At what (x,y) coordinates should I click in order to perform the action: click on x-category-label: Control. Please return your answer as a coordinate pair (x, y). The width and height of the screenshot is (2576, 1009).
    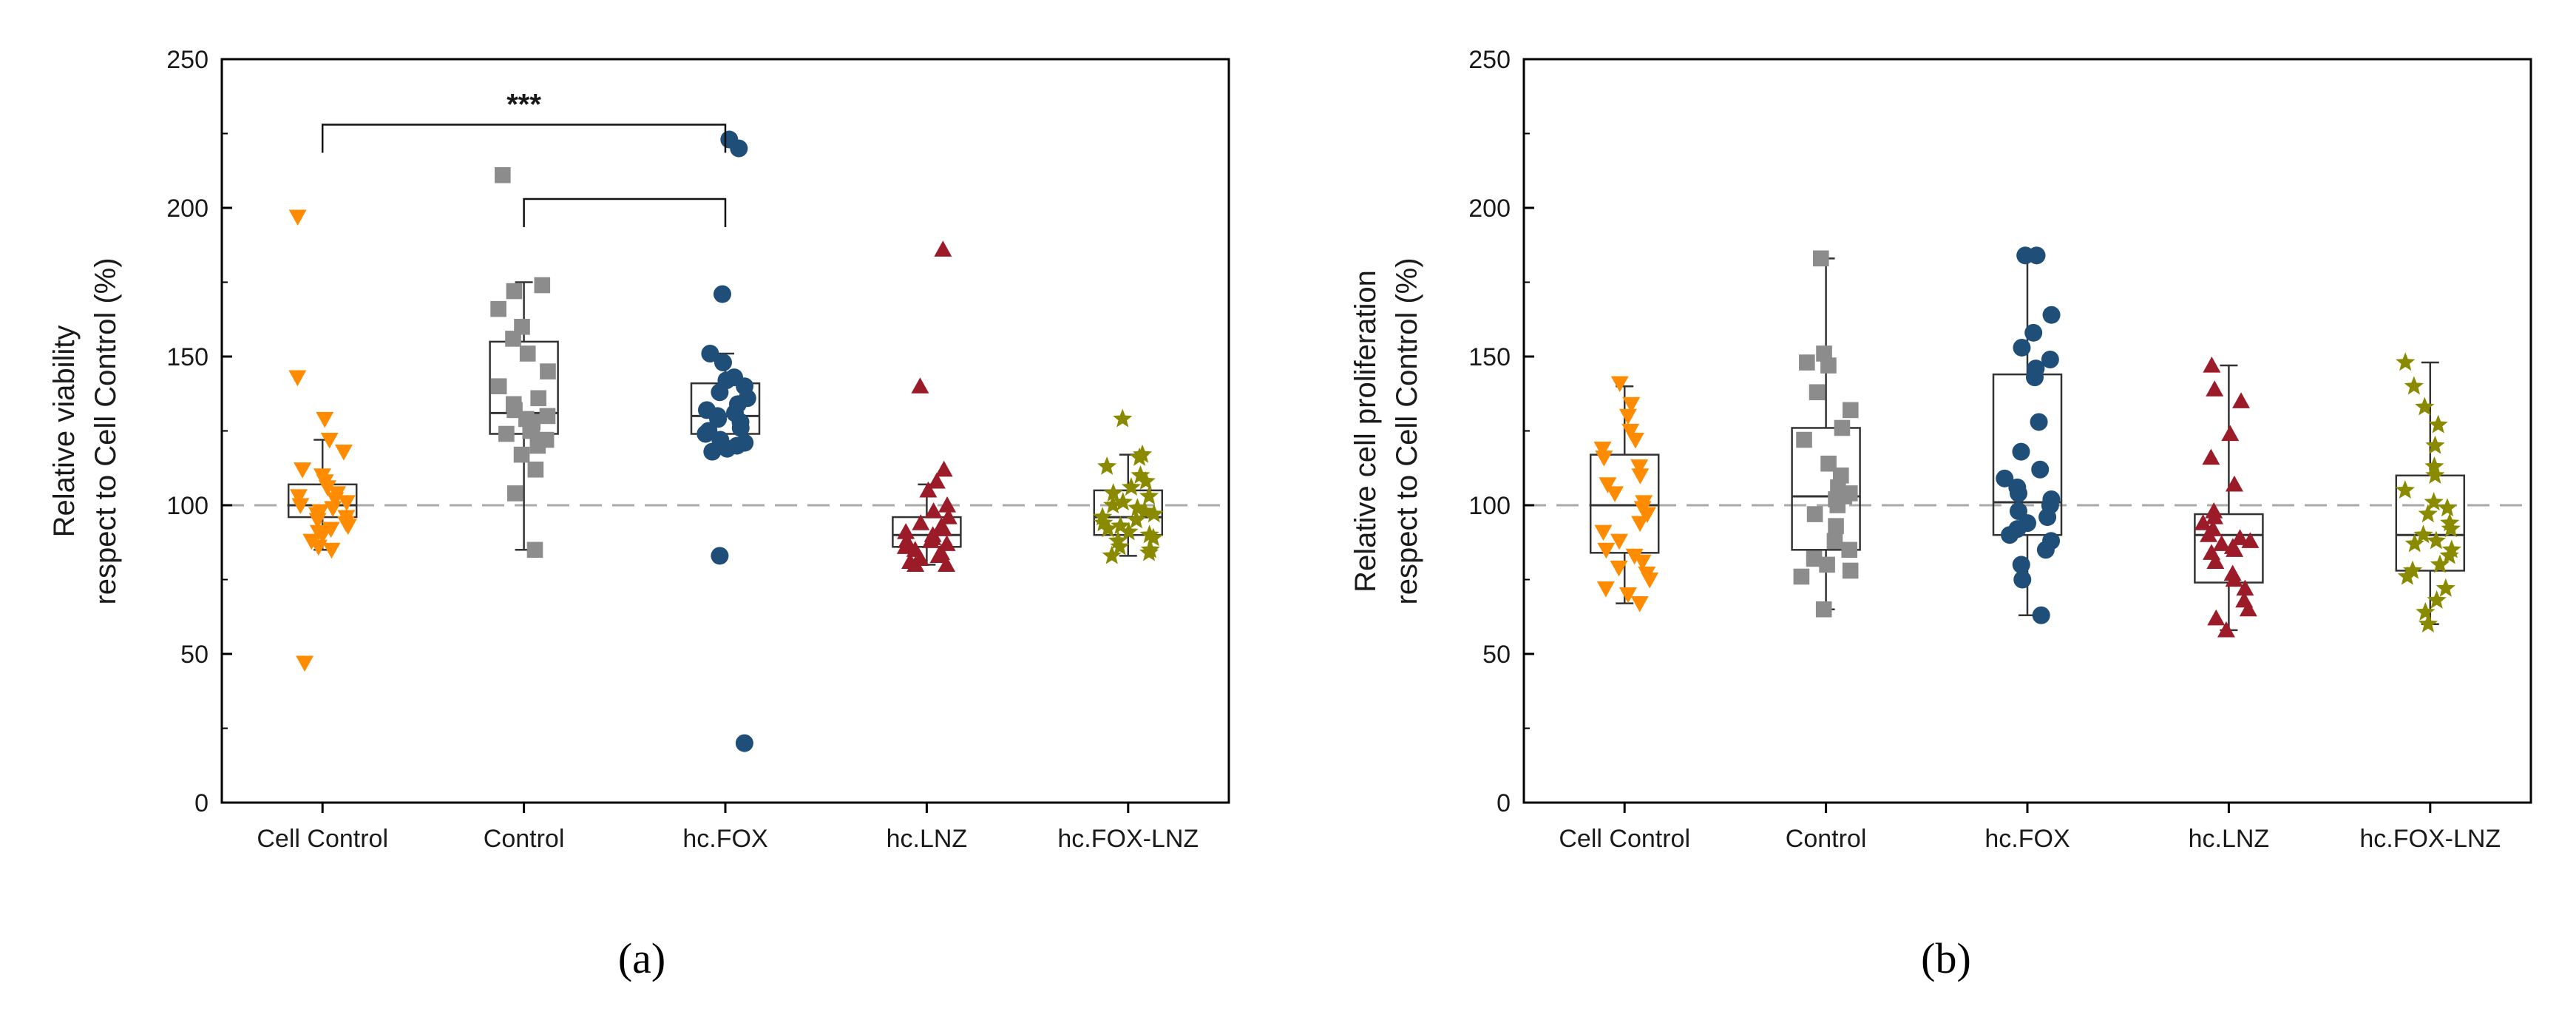
    Looking at the image, I should click on (1826, 839).